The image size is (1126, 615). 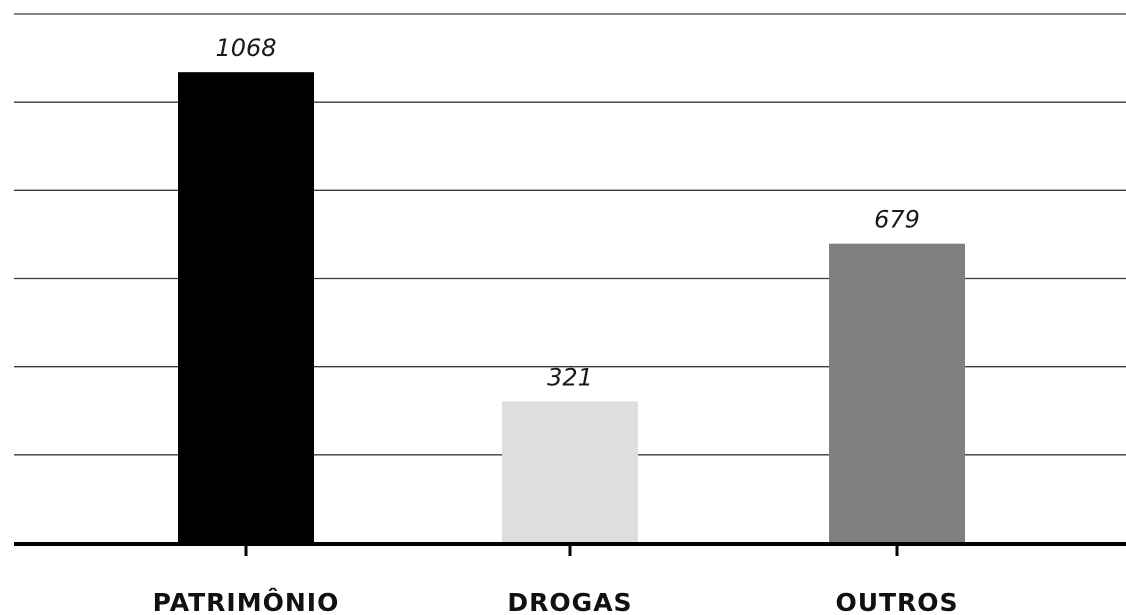 I want to click on data-label-patrimônio: 1068, so click(x=245, y=48).